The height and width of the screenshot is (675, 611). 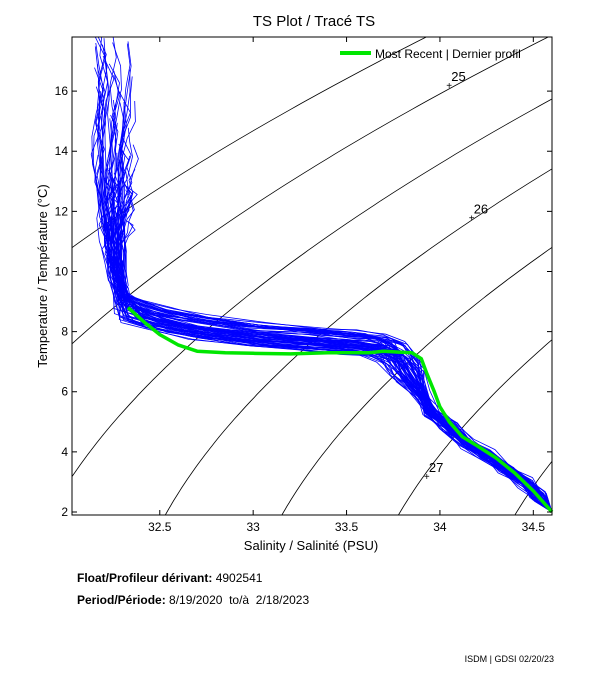 I want to click on period-info: Period/Période: 8/19/2020 to/à 2/18/2023, so click(x=193, y=600).